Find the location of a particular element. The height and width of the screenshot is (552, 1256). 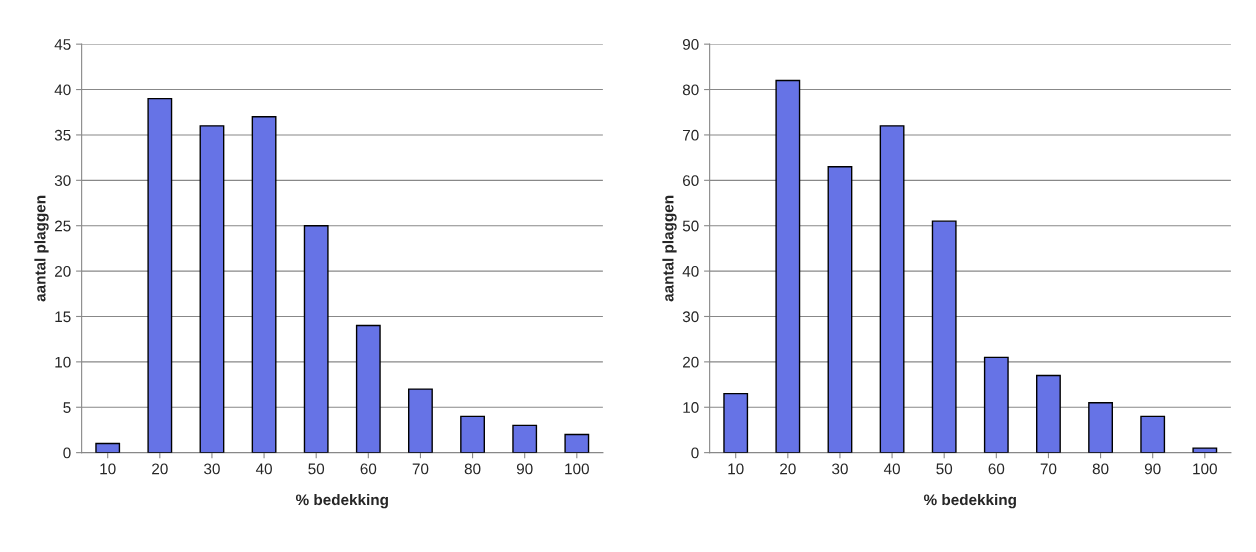

y-tick-label: 90 is located at coordinates (690, 44).